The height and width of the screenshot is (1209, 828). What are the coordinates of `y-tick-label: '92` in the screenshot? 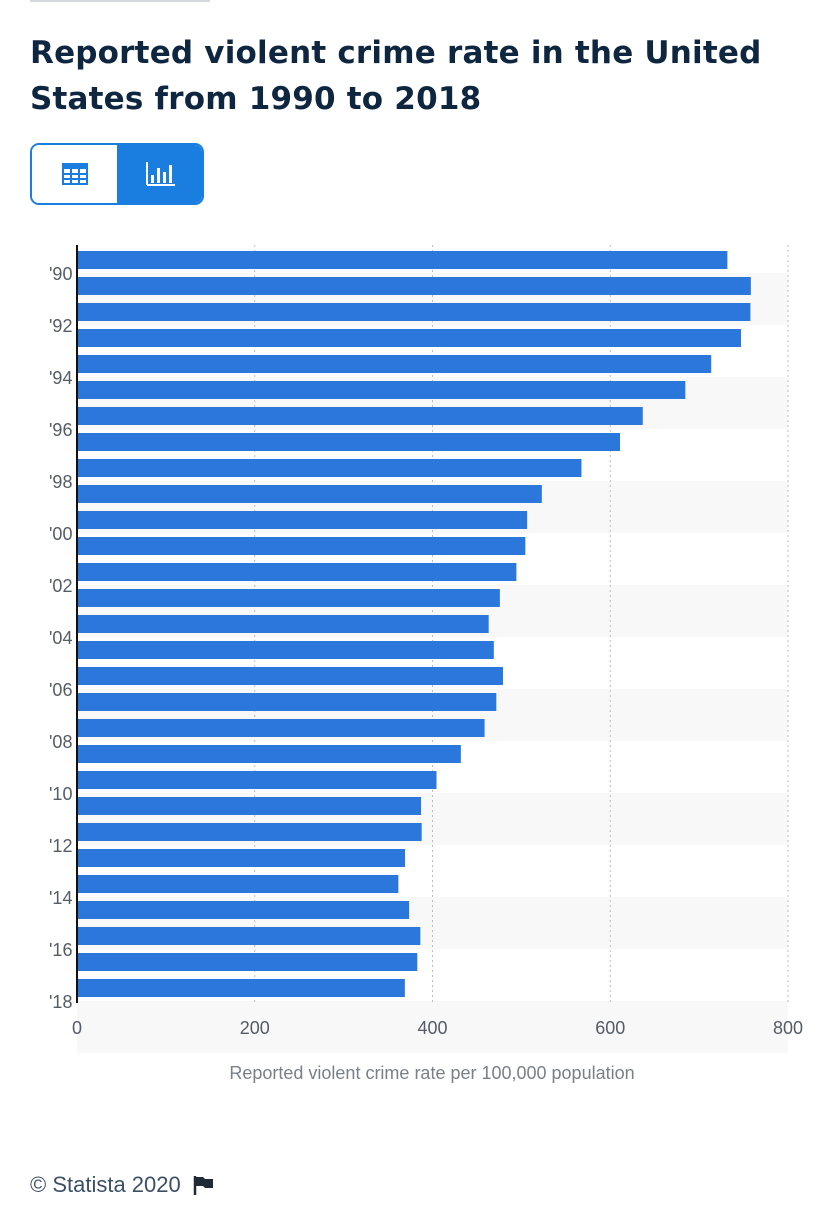 It's located at (60, 326).